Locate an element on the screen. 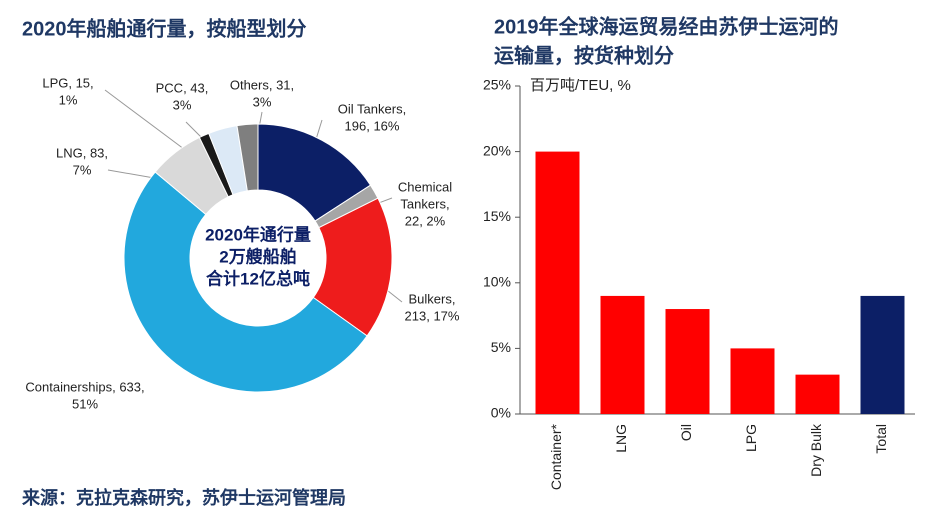 The image size is (948, 520). x-tick-label: Container* is located at coordinates (556, 456).